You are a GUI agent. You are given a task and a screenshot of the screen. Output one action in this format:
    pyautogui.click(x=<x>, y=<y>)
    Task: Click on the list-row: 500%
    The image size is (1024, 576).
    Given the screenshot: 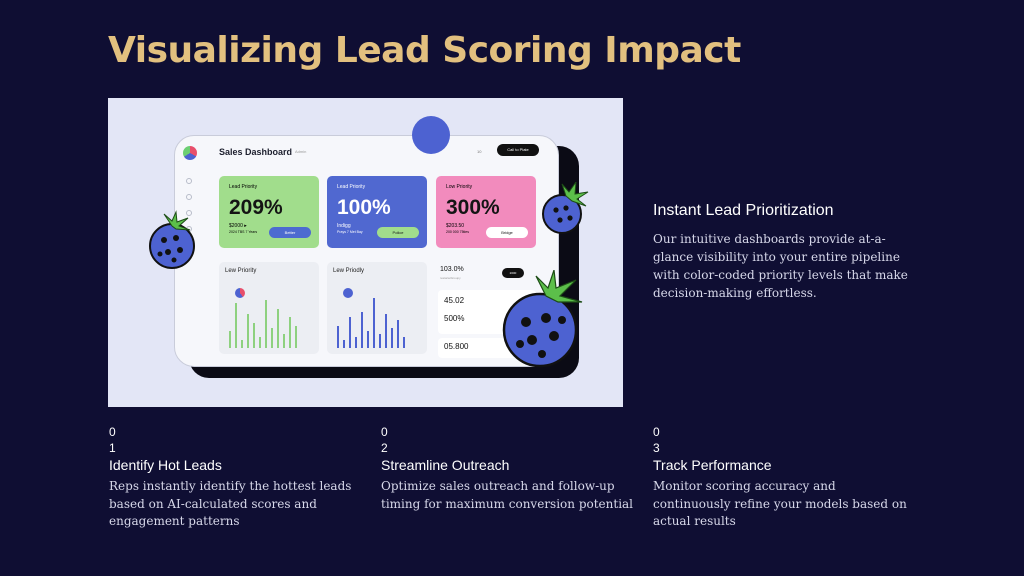 What is the action you would take?
    pyautogui.click(x=454, y=318)
    